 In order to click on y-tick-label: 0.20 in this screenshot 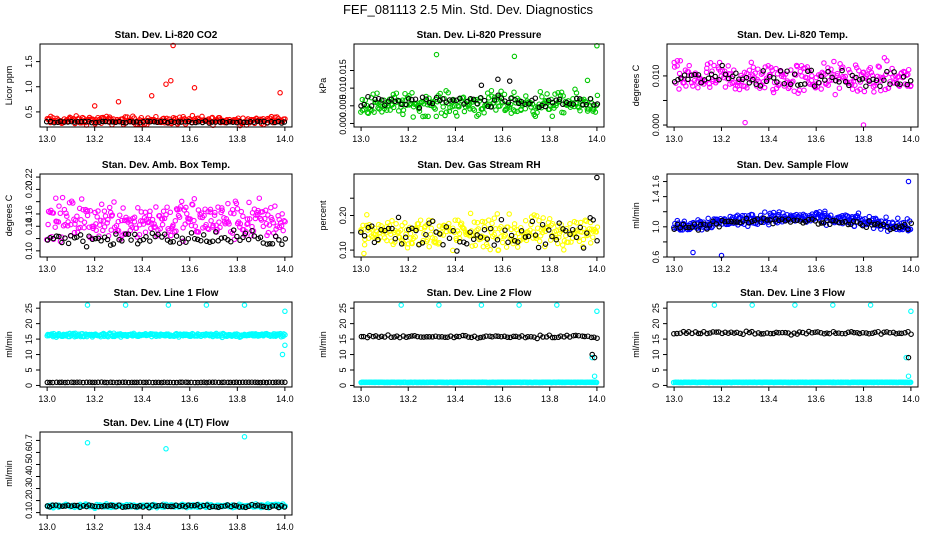, I will do `click(29, 190)`.